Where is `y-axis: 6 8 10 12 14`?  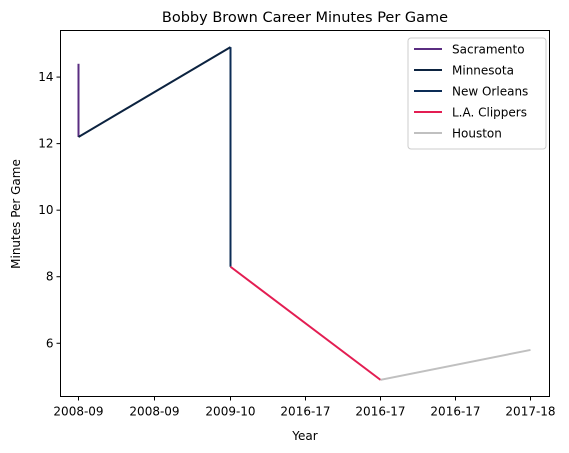
y-axis: 6 8 10 12 14 is located at coordinates (49, 210).